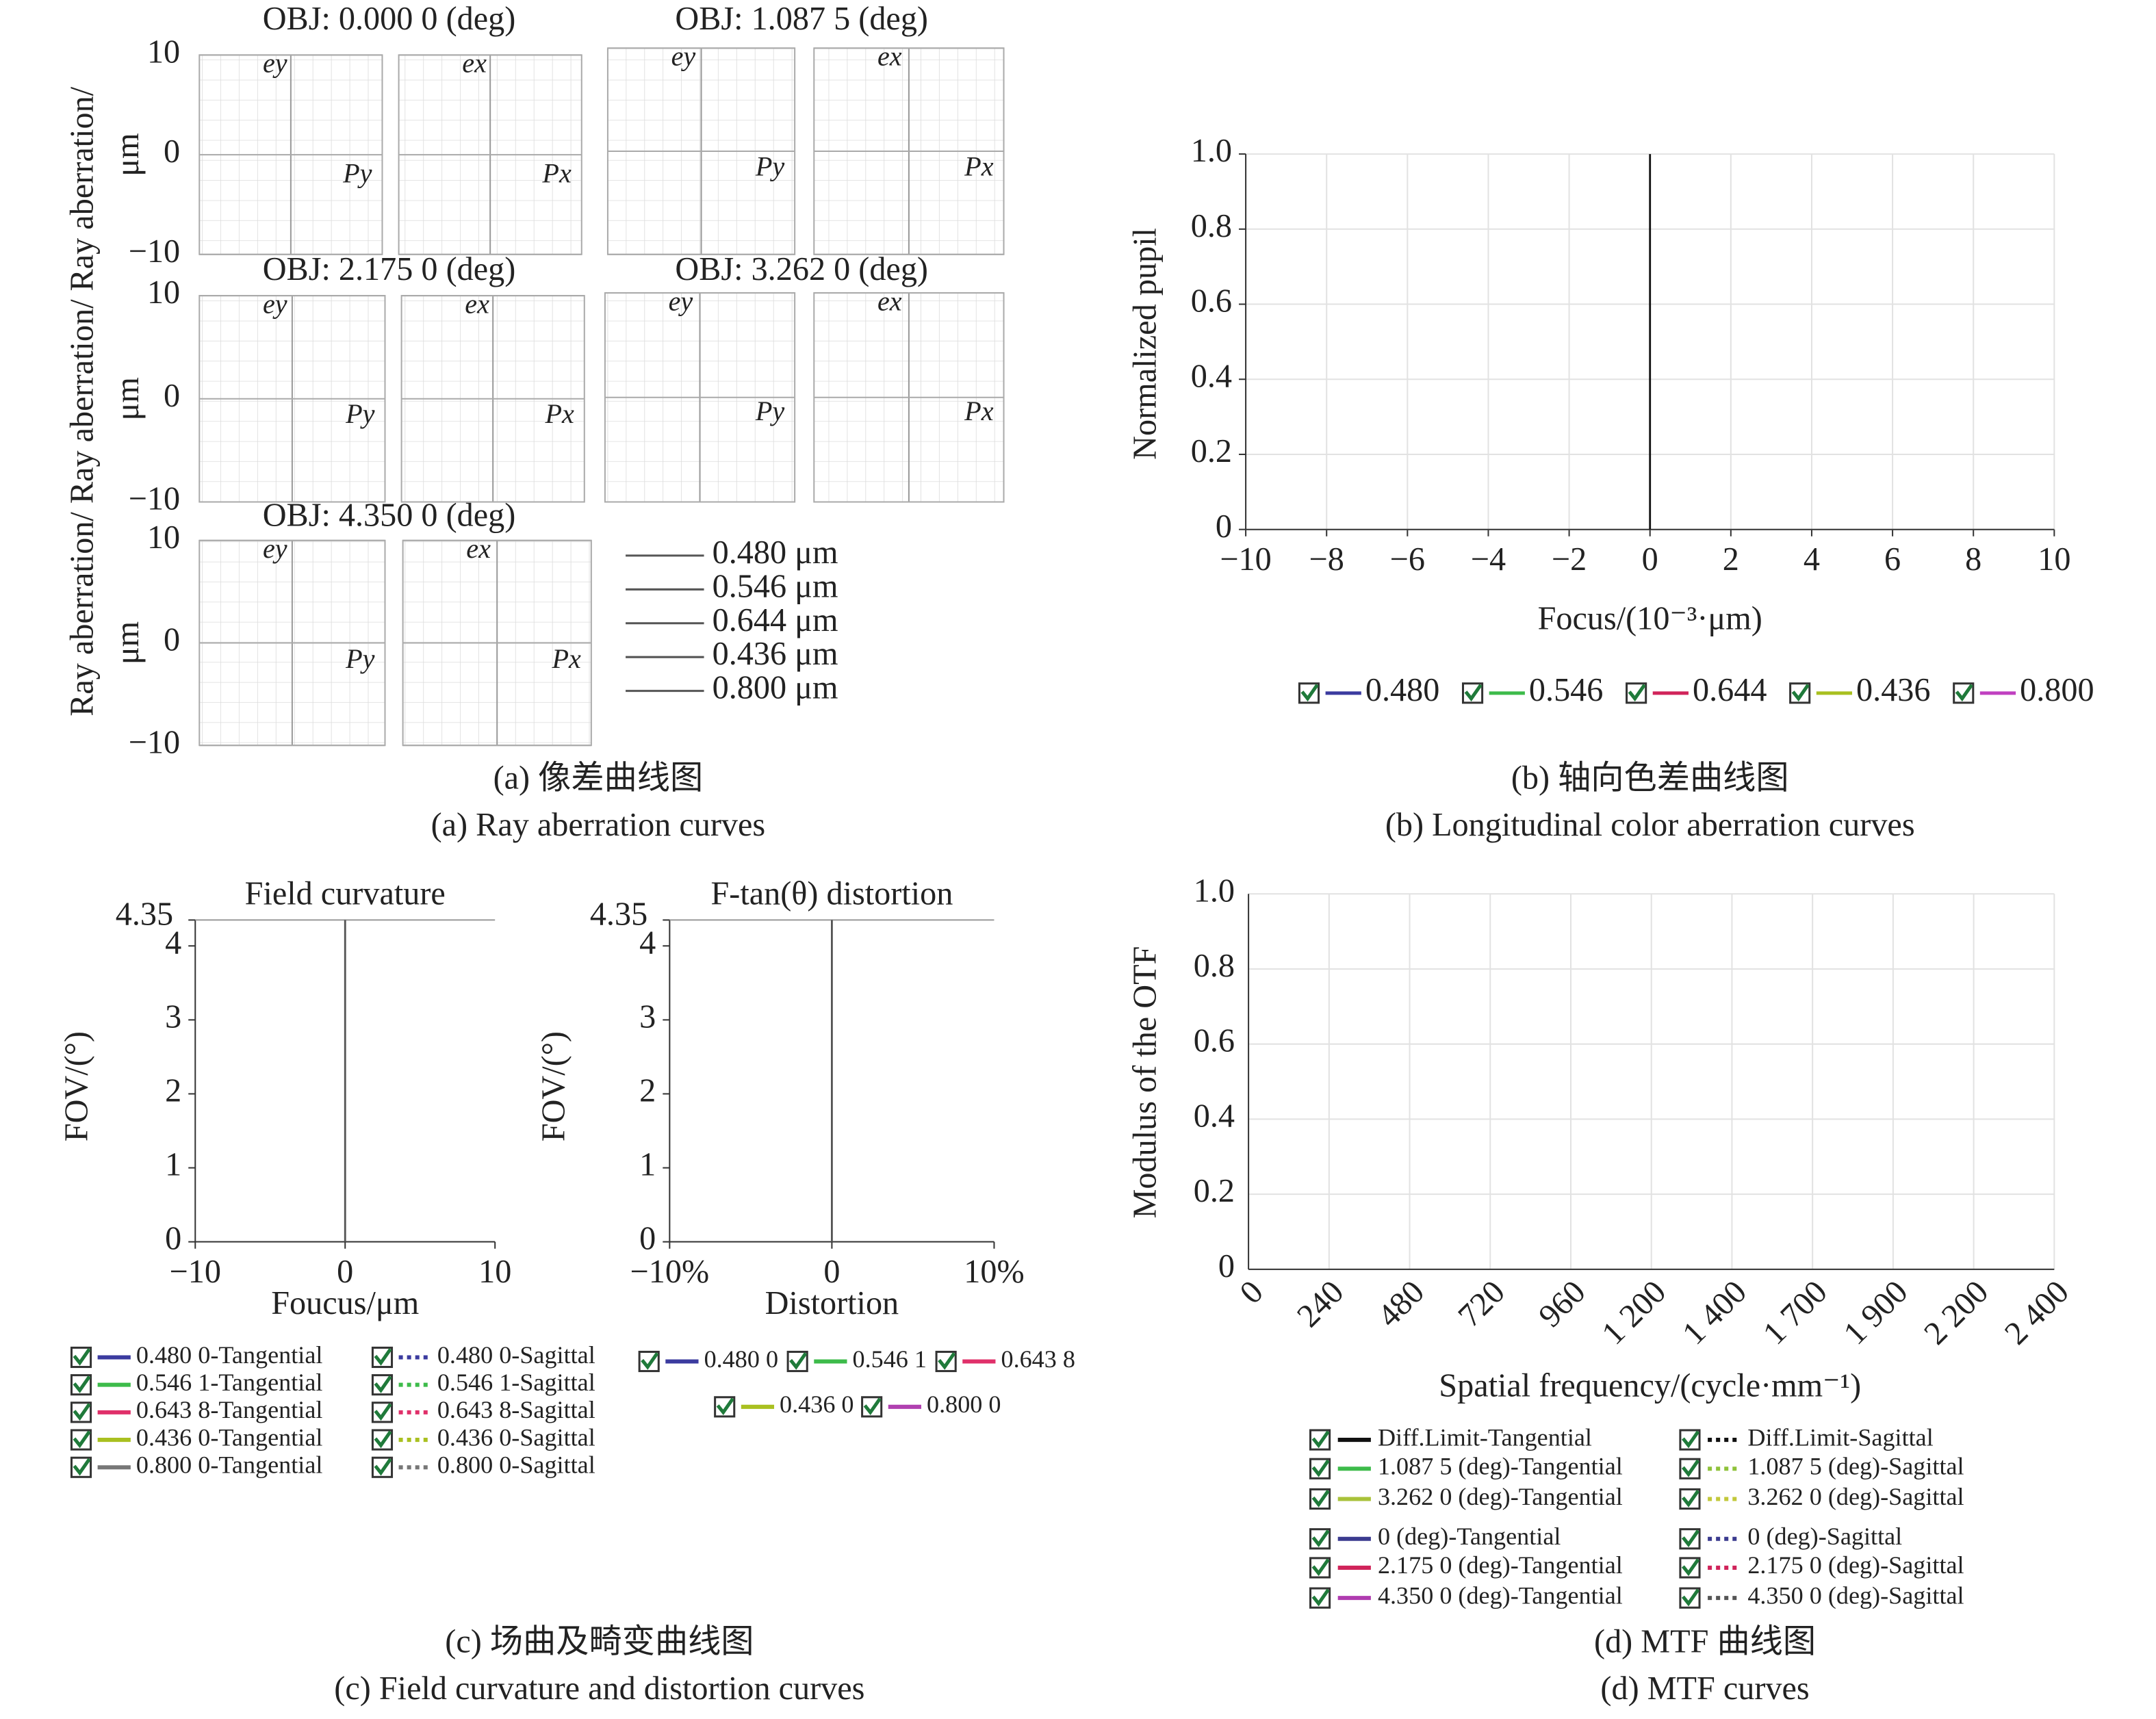 The width and height of the screenshot is (2156, 1719). I want to click on field-title: OBJ: 1.087 5 (deg), so click(801, 19).